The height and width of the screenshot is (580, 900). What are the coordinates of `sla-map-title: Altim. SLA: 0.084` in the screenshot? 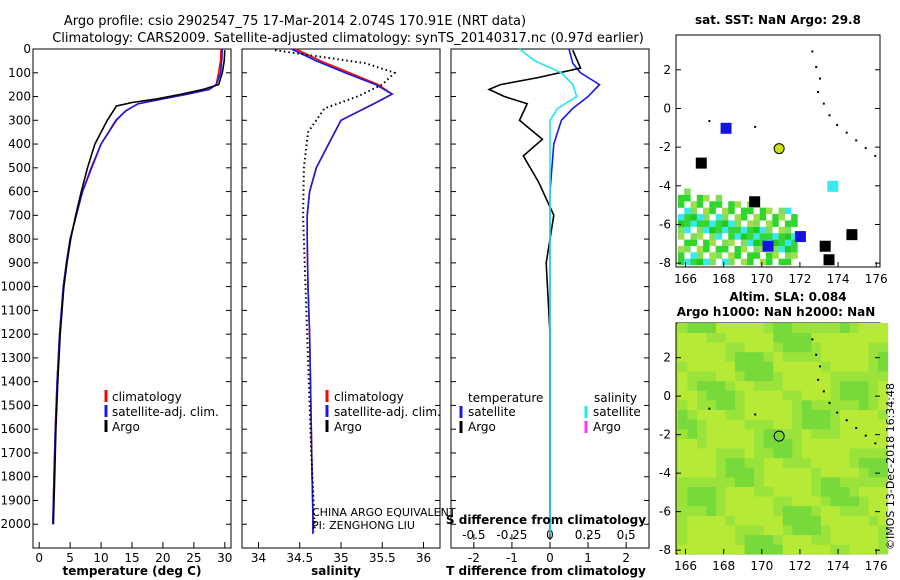 It's located at (787, 297).